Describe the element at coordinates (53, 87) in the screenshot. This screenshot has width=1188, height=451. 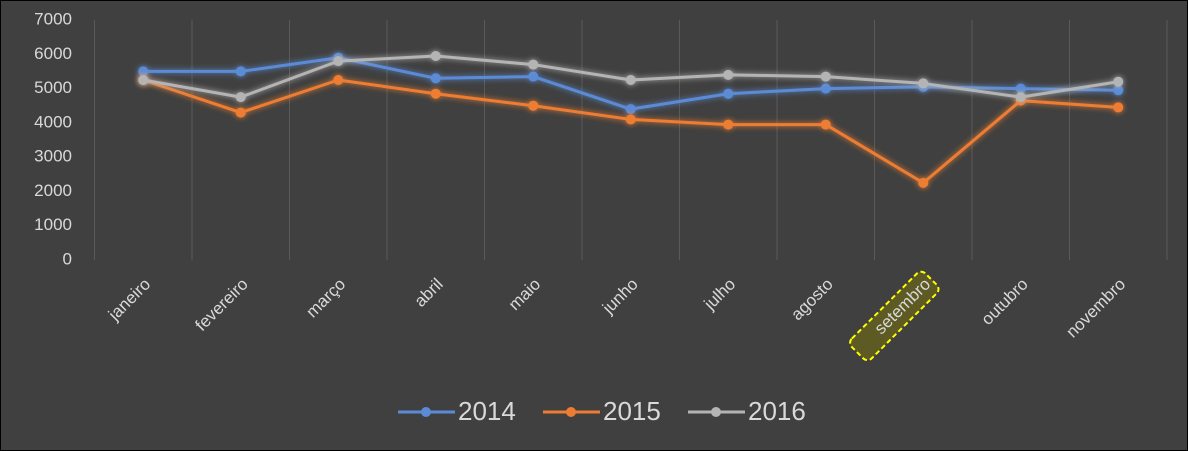
I see `y-tick-label: 5000` at that location.